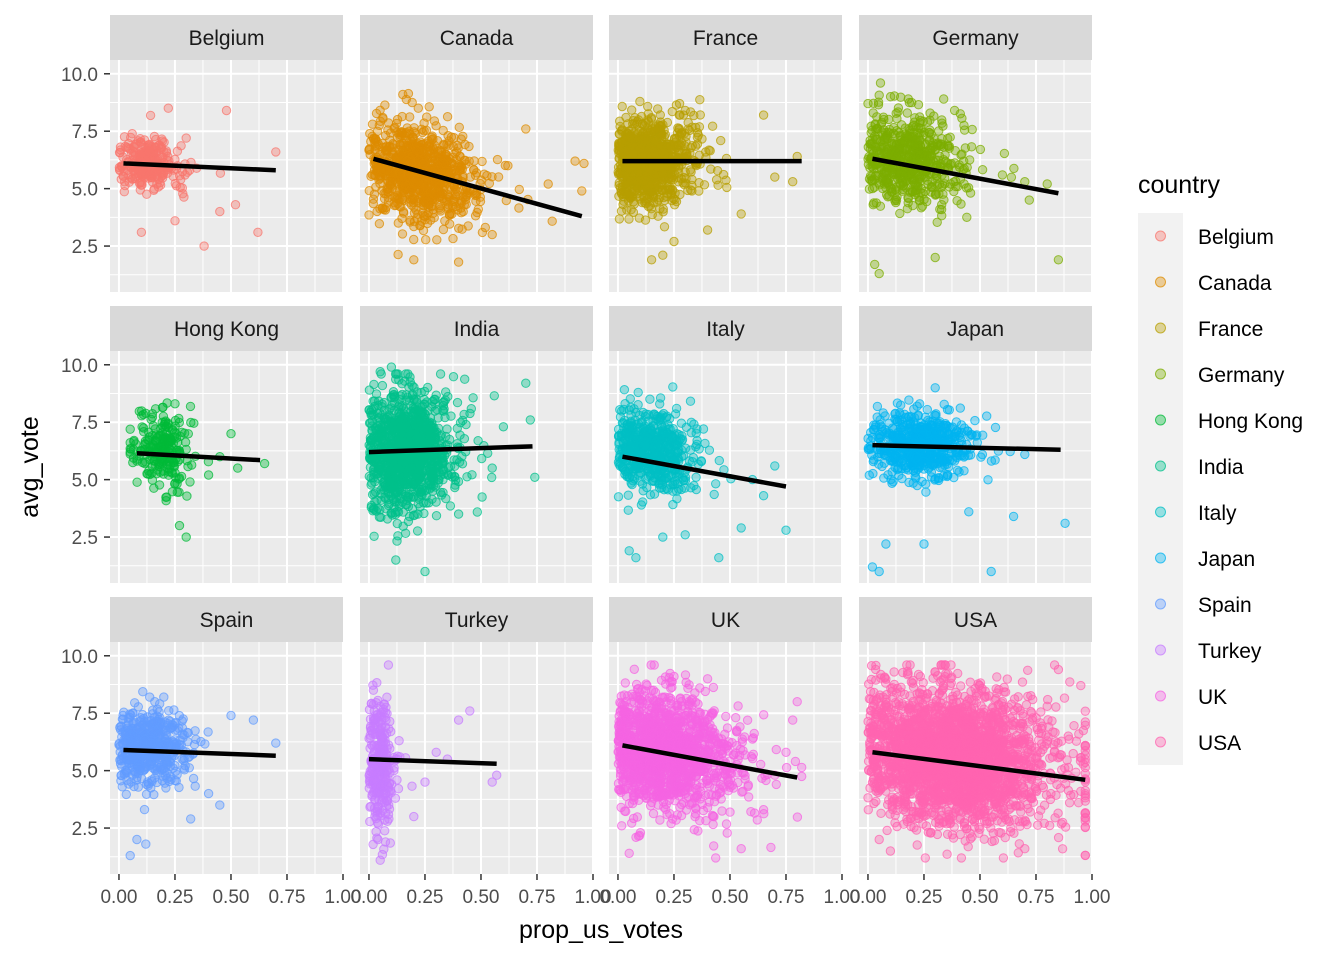  What do you see at coordinates (477, 38) in the screenshot?
I see `facet-strip-label: Canada` at bounding box center [477, 38].